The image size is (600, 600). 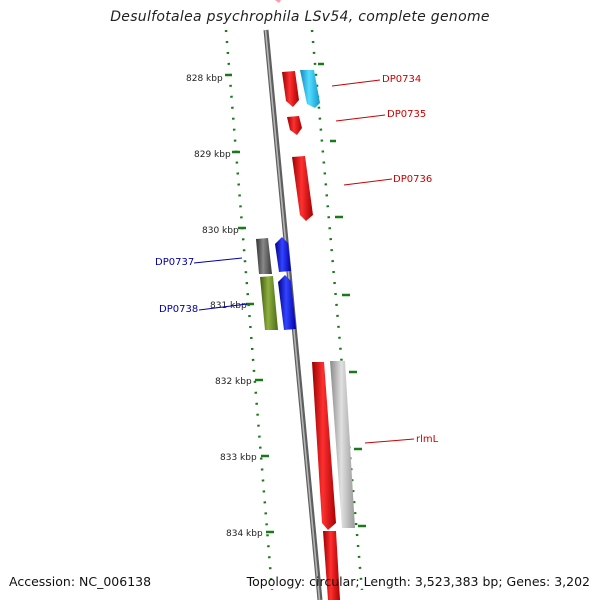 I want to click on gene-label-rlml: rlmL, so click(x=427, y=439).